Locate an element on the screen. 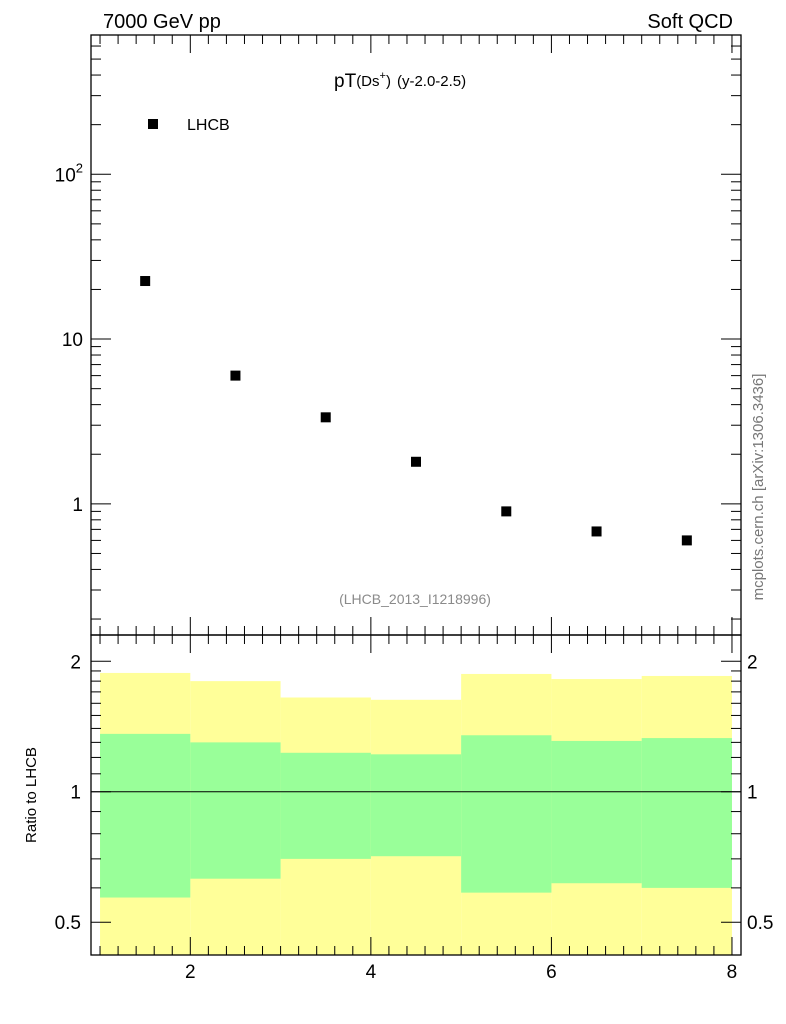 Image resolution: width=786 pixels, height=1024 pixels. header-right: Soft QCD is located at coordinates (690, 22).